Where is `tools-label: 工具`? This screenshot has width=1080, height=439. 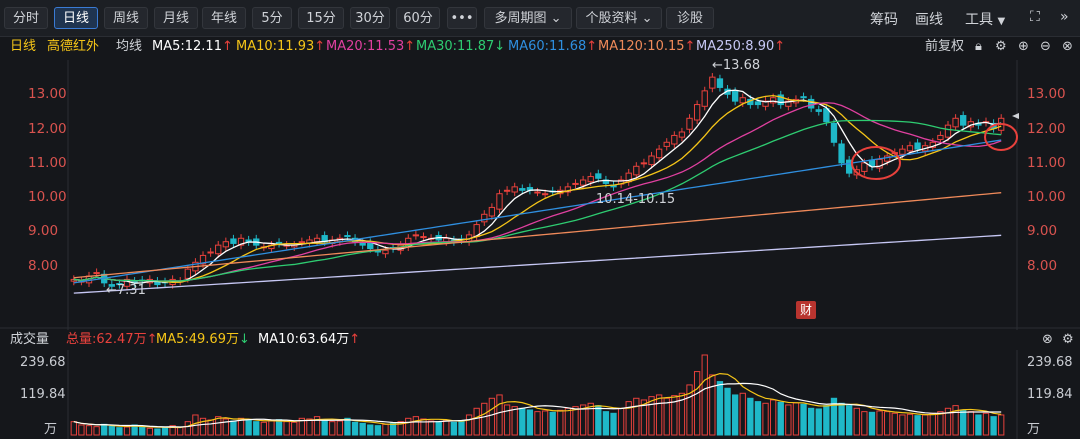 tools-label: 工具 is located at coordinates (979, 20).